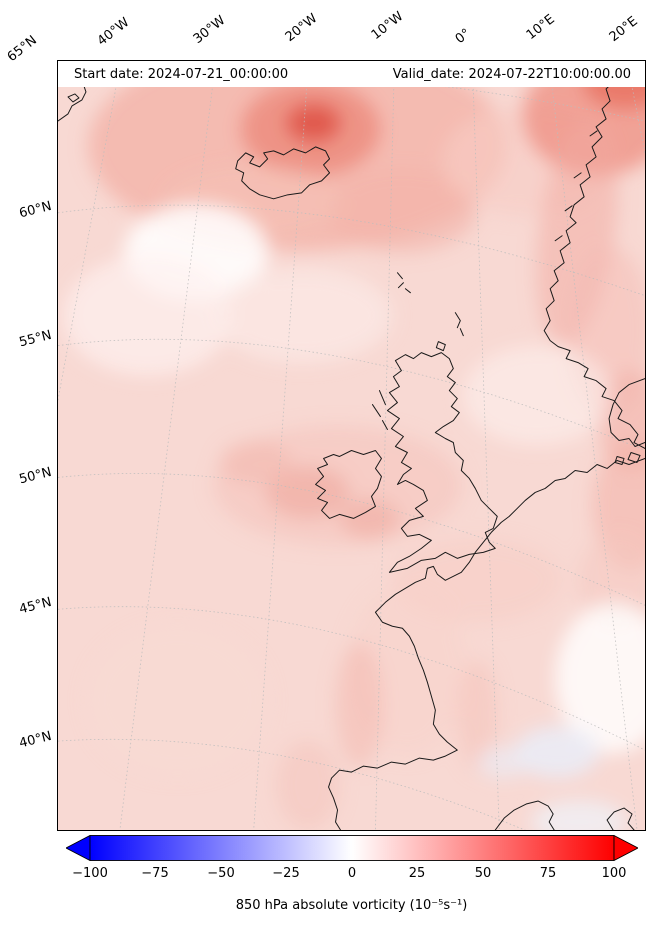 Image resolution: width=659 pixels, height=936 pixels. I want to click on lat-tick-50n: 50°N, so click(35, 476).